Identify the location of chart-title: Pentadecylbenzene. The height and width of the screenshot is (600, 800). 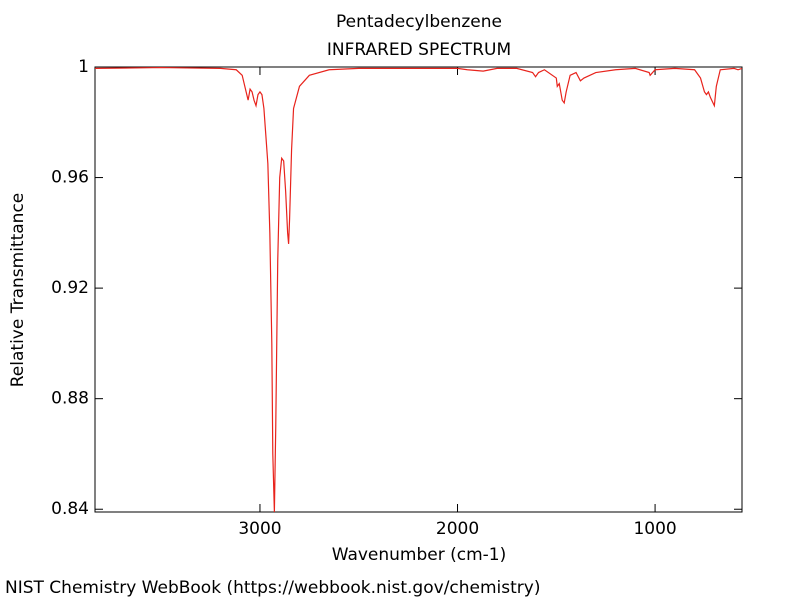
(419, 22).